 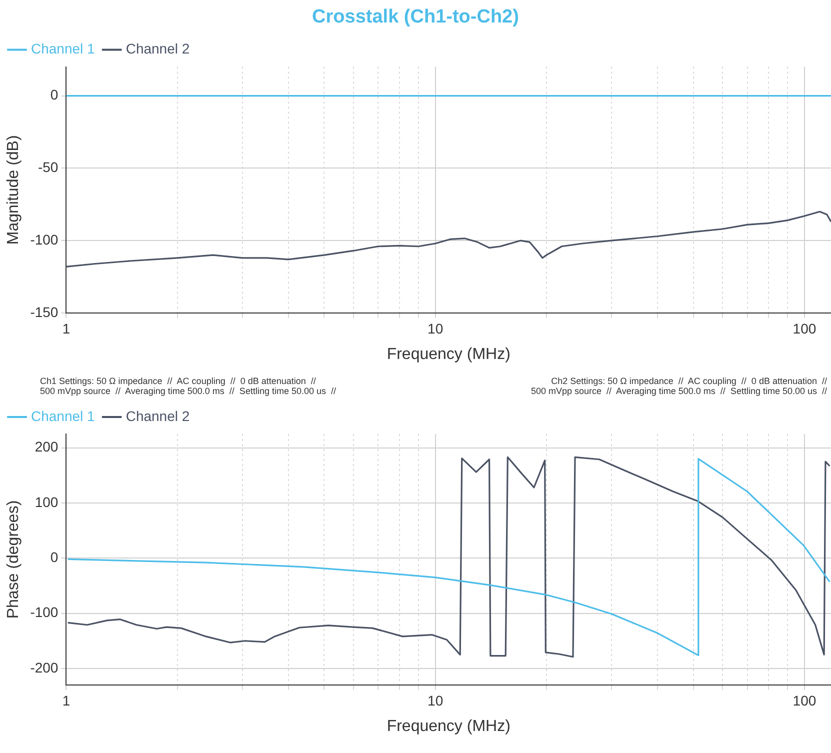 What do you see at coordinates (13, 559) in the screenshot?
I see `y-axis-title: Phase (degrees)` at bounding box center [13, 559].